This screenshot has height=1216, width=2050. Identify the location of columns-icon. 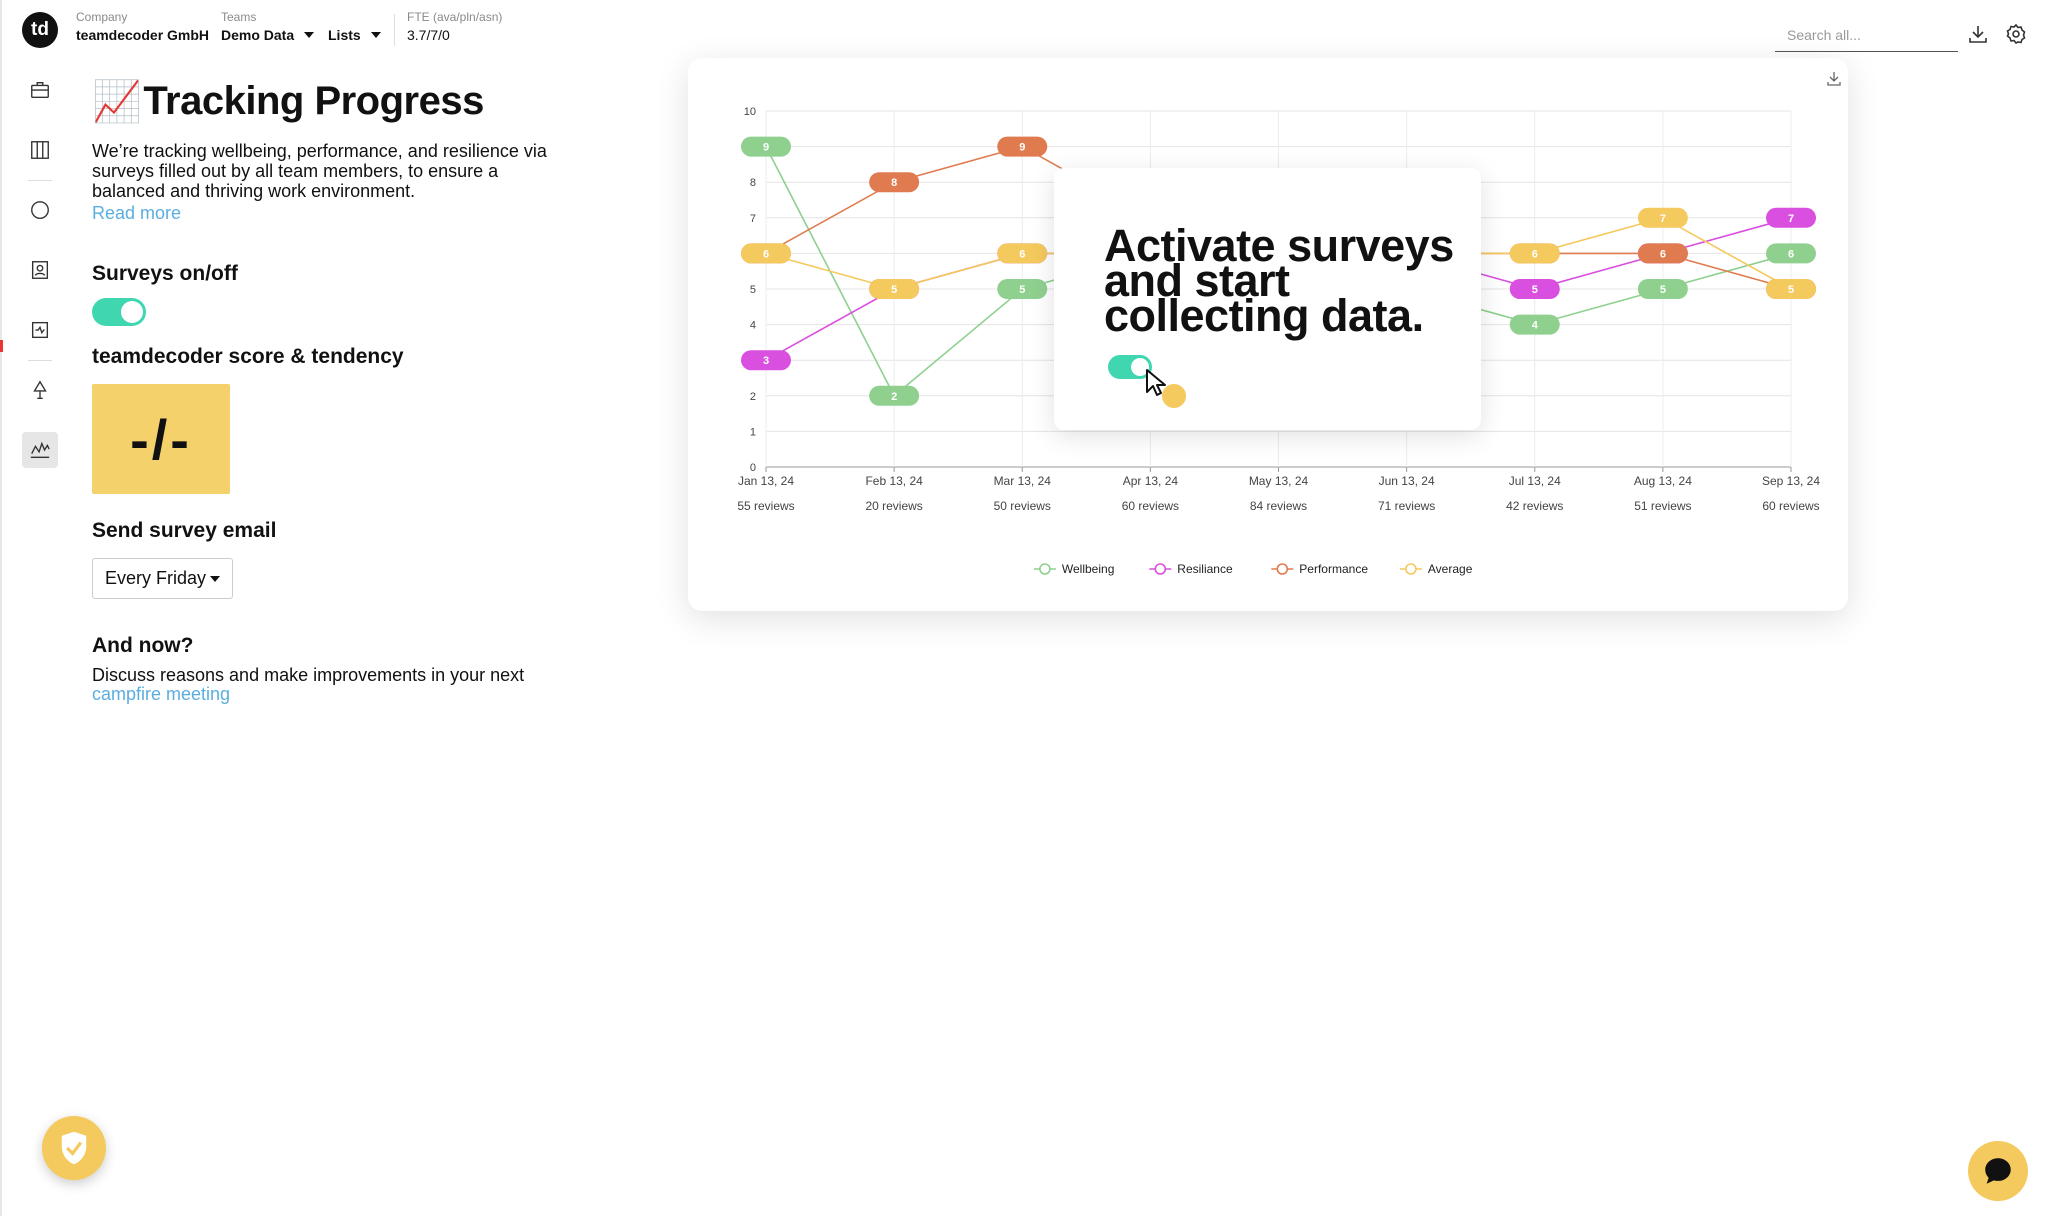
(40, 150).